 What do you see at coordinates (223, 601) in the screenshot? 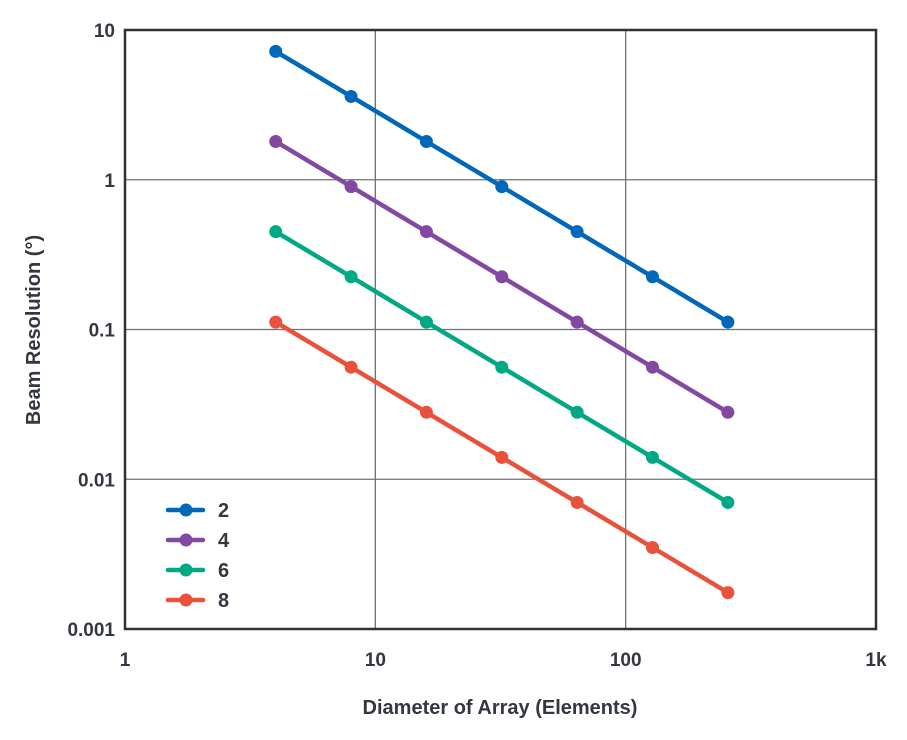
I see `legend-label: 8` at bounding box center [223, 601].